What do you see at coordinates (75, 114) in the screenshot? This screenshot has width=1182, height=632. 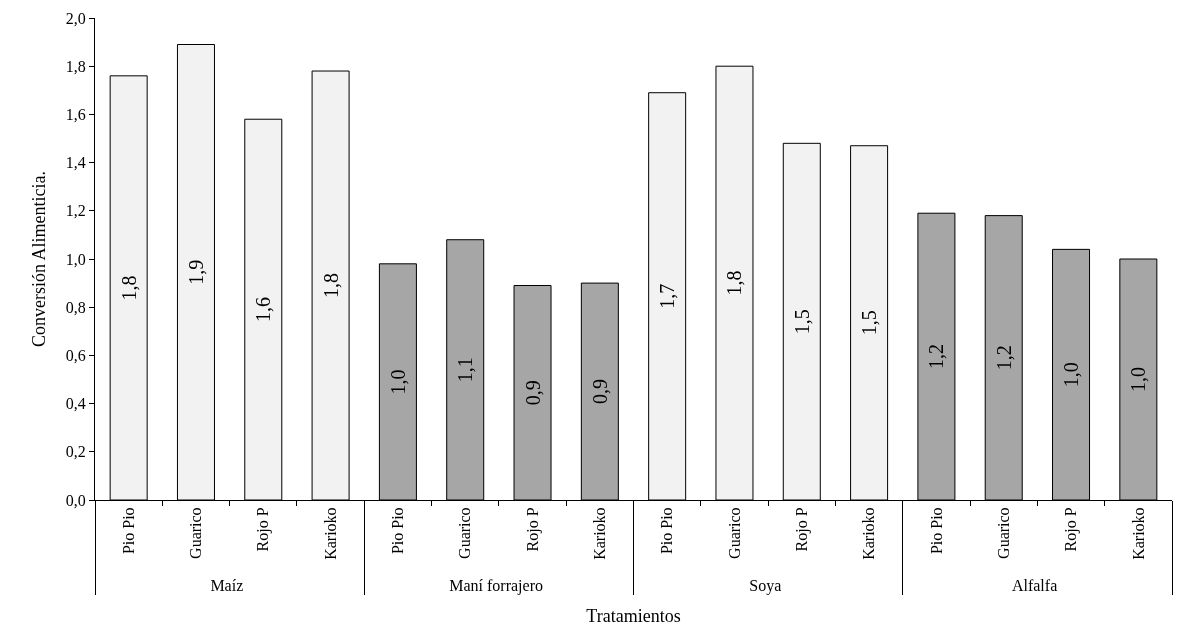 I see `y-tick-label: 1,6` at bounding box center [75, 114].